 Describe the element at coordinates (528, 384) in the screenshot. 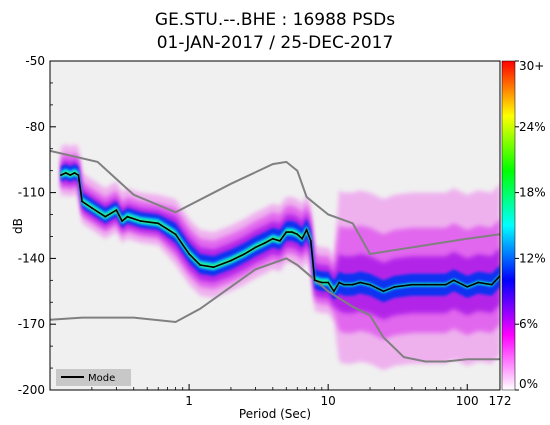

I see `colorbar-tick-label: 0%` at that location.